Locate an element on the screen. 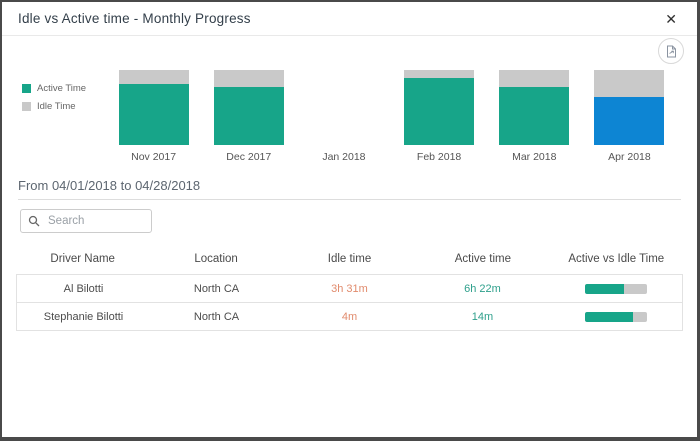  driver-name-cell: Al Bilotti is located at coordinates (83, 288).